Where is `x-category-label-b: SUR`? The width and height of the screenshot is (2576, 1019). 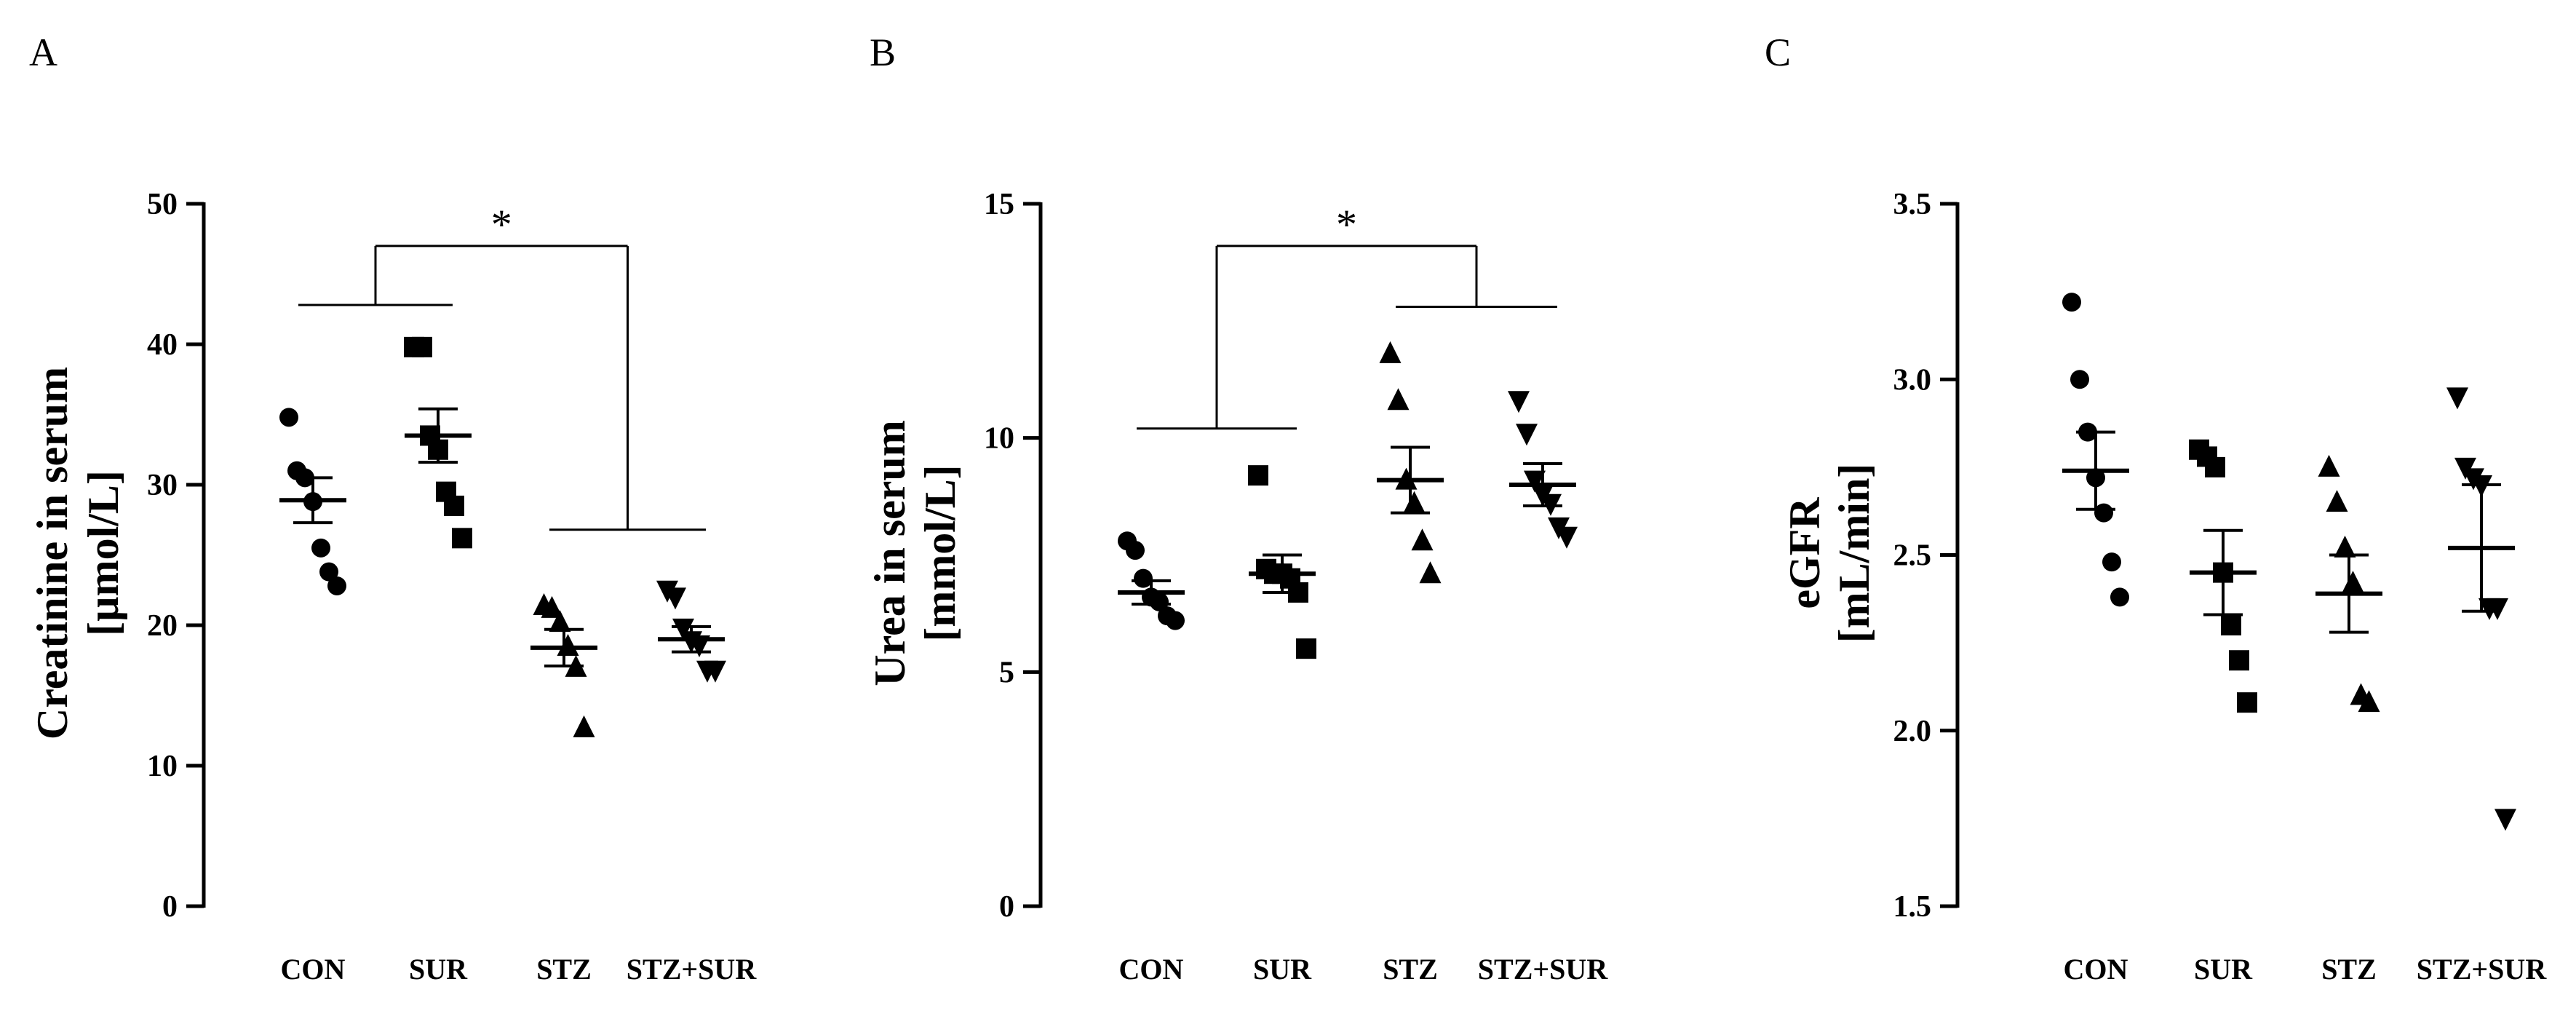 x-category-label-b: SUR is located at coordinates (1282, 970).